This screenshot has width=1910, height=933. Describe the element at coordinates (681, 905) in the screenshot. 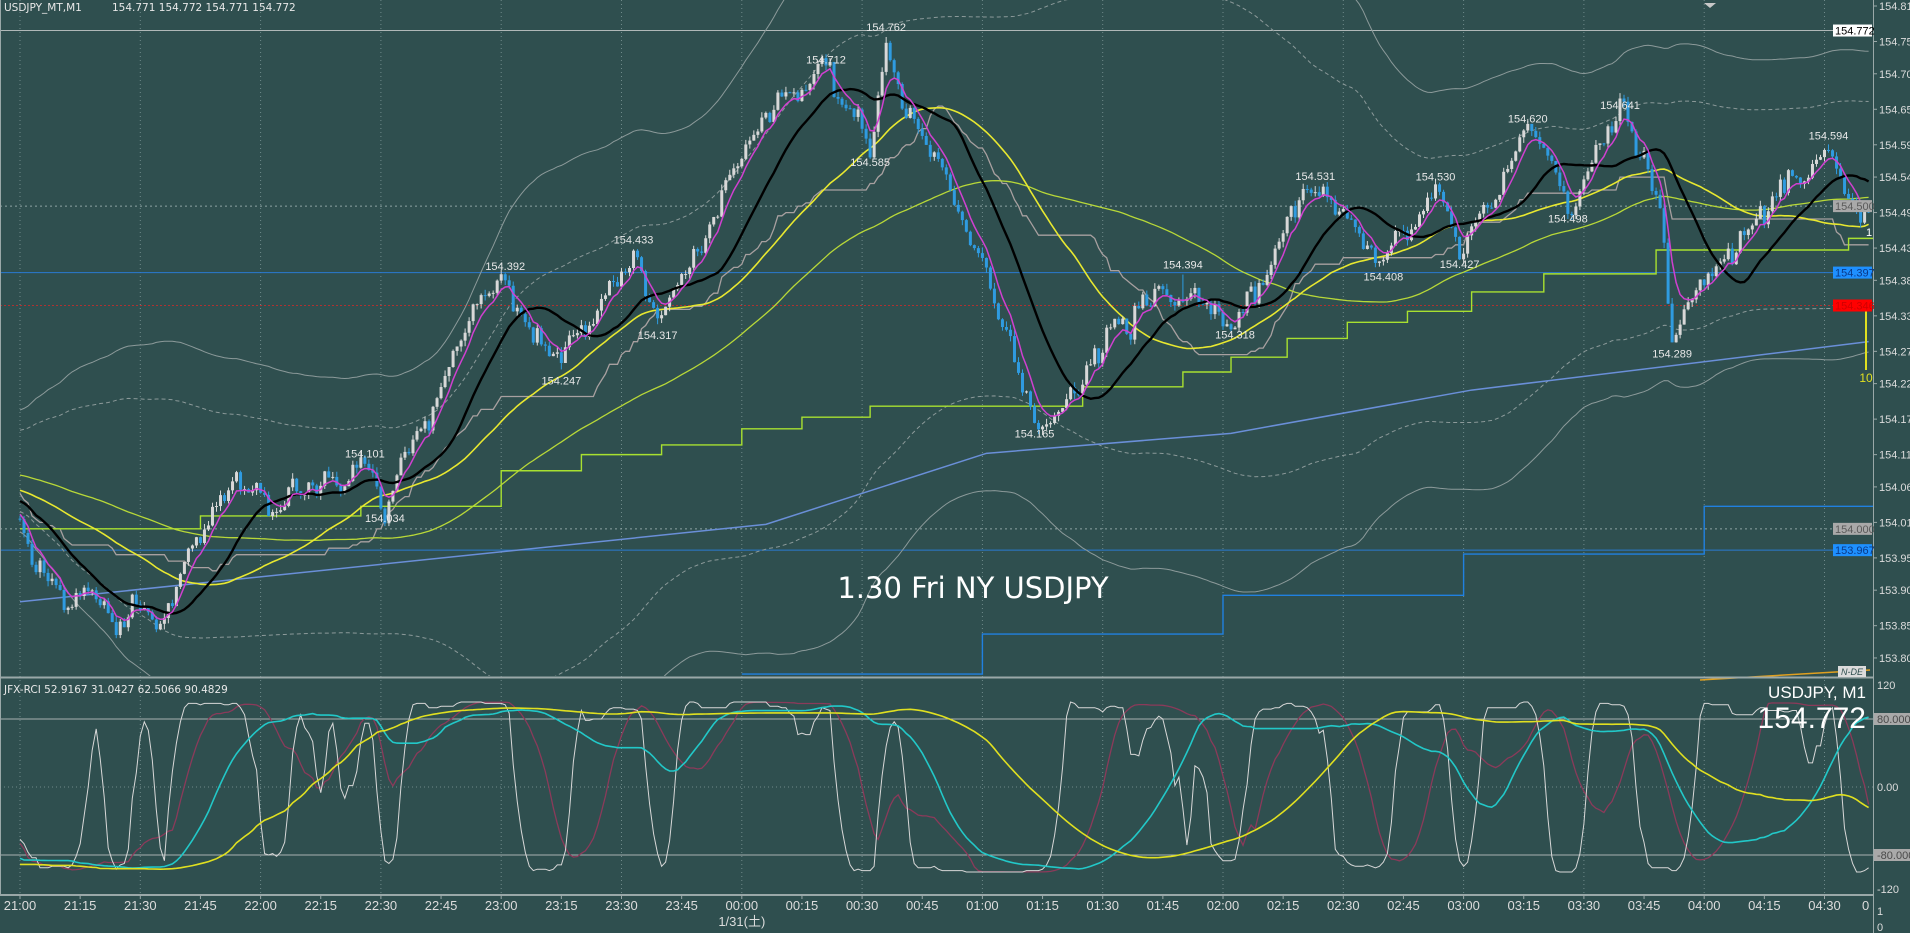

I see `time-label: 23:45` at that location.